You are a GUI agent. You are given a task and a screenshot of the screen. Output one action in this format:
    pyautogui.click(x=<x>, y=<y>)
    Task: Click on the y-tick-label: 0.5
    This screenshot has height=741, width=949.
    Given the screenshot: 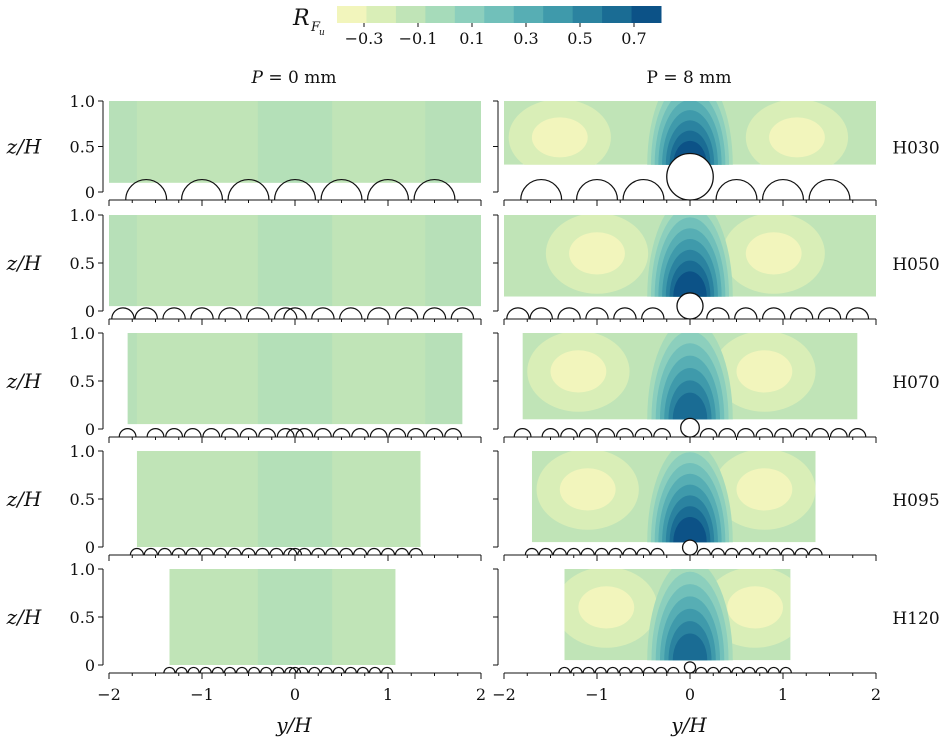 What is the action you would take?
    pyautogui.click(x=82, y=147)
    